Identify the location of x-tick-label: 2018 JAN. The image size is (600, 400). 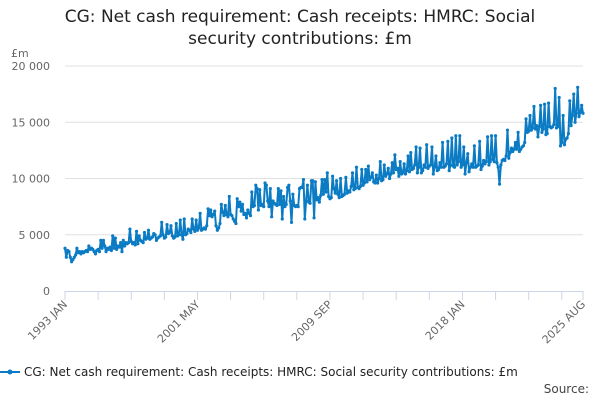
(445, 320).